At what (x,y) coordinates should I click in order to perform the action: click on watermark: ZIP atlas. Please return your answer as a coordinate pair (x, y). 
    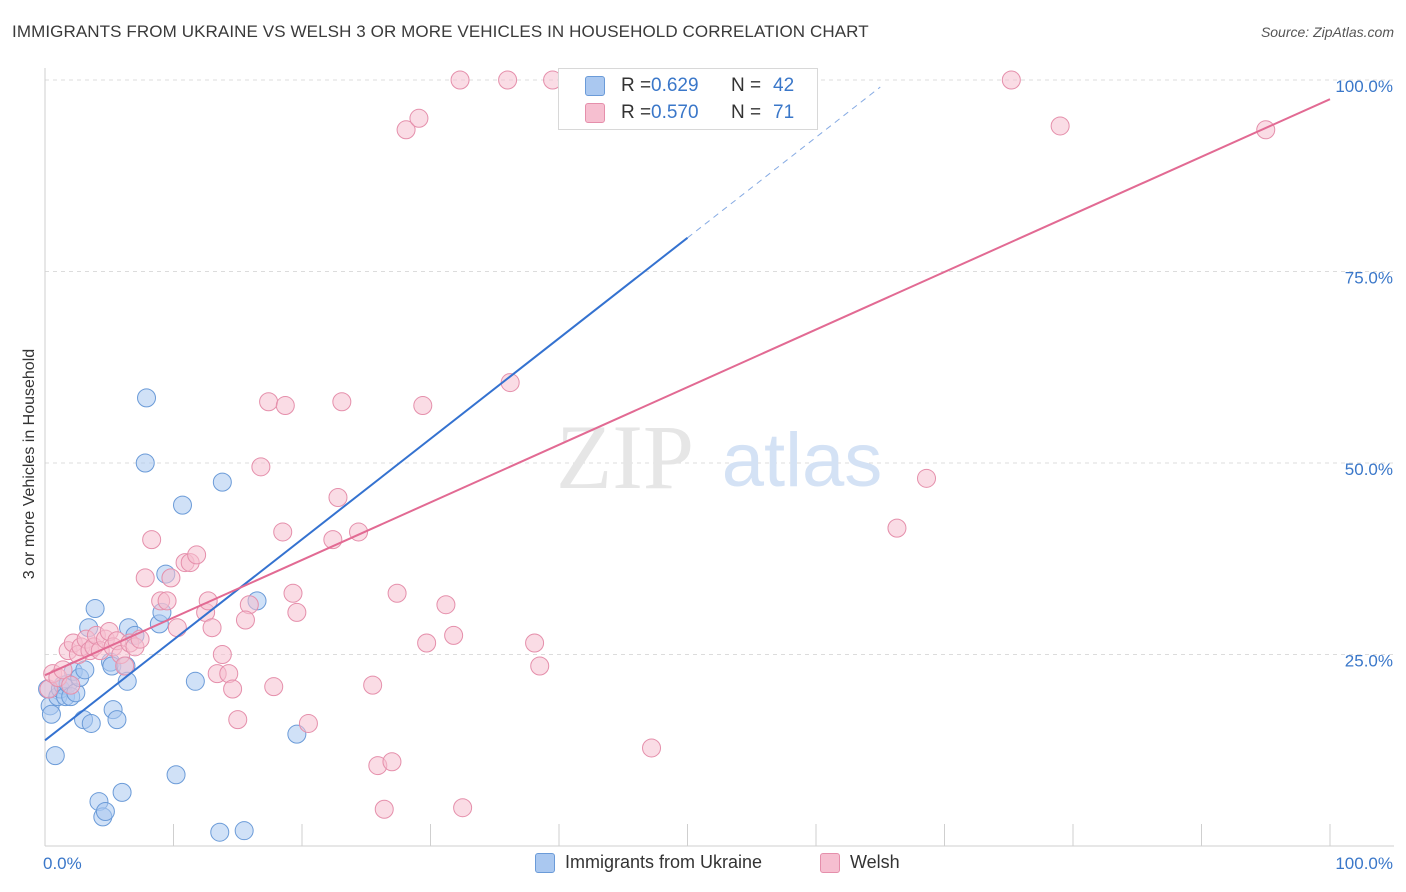
    Looking at the image, I should click on (719, 457).